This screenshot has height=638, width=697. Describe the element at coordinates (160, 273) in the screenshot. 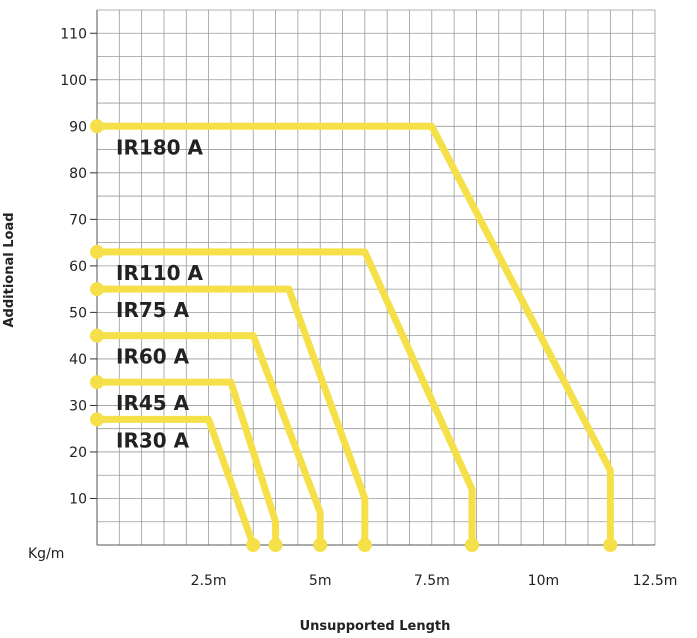

I see `series-label: IR110 A` at that location.